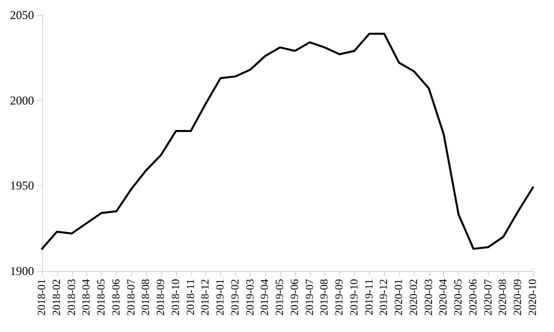 The height and width of the screenshot is (332, 554). What do you see at coordinates (220, 297) in the screenshot?
I see `x-tick-label: 2019-01` at bounding box center [220, 297].